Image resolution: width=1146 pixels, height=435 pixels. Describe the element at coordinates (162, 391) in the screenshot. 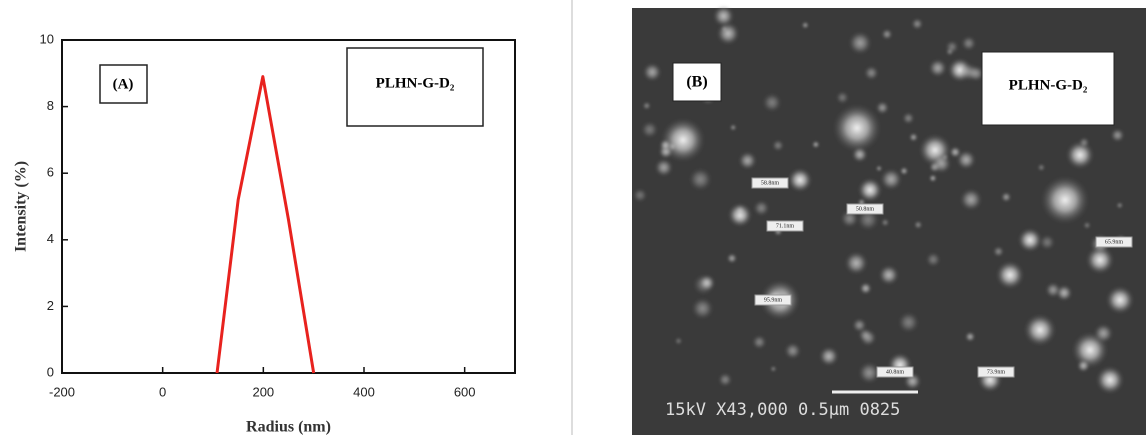

I see `x-tick-label: 0` at that location.